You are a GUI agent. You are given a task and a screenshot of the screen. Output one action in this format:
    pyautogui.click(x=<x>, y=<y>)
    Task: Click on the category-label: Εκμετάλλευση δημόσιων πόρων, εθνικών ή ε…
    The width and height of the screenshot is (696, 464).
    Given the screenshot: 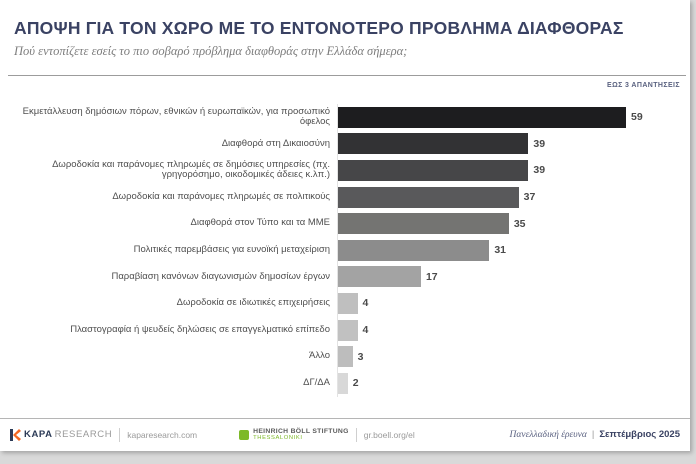 What is the action you would take?
    pyautogui.click(x=176, y=116)
    